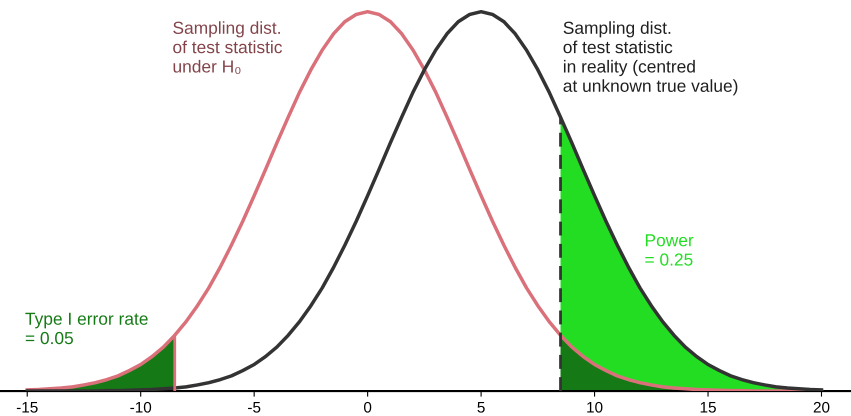 Image resolution: width=851 pixels, height=416 pixels. Describe the element at coordinates (227, 47) in the screenshot. I see `series-label: Sampling dist. of test statistic under H₀` at that location.